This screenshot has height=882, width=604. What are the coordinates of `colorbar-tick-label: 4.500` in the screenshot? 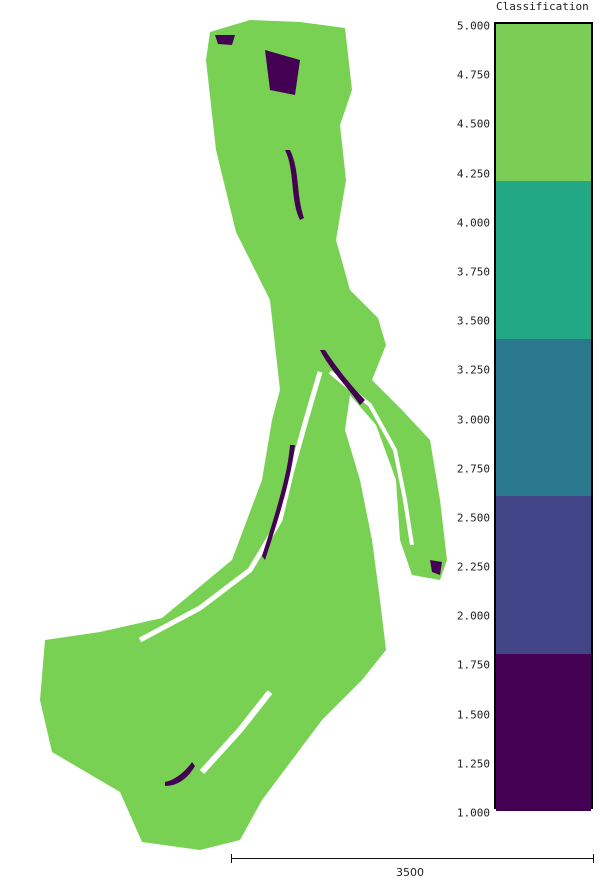 It's located at (473, 124).